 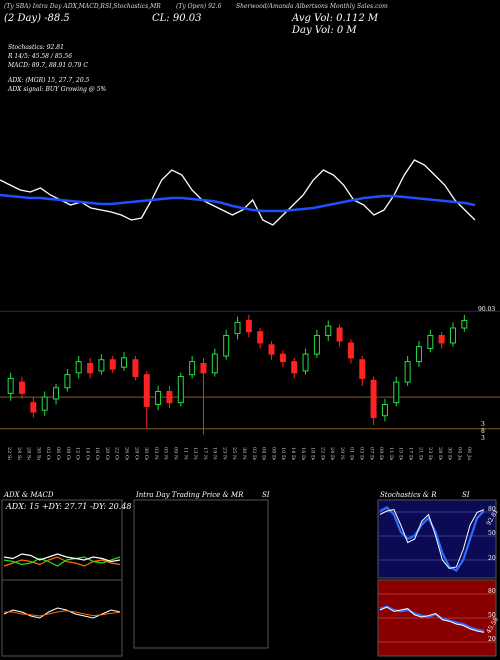 What do you see at coordinates (38, 453) in the screenshot?
I see `date-tick-label: 30 Sep` at bounding box center [38, 453].